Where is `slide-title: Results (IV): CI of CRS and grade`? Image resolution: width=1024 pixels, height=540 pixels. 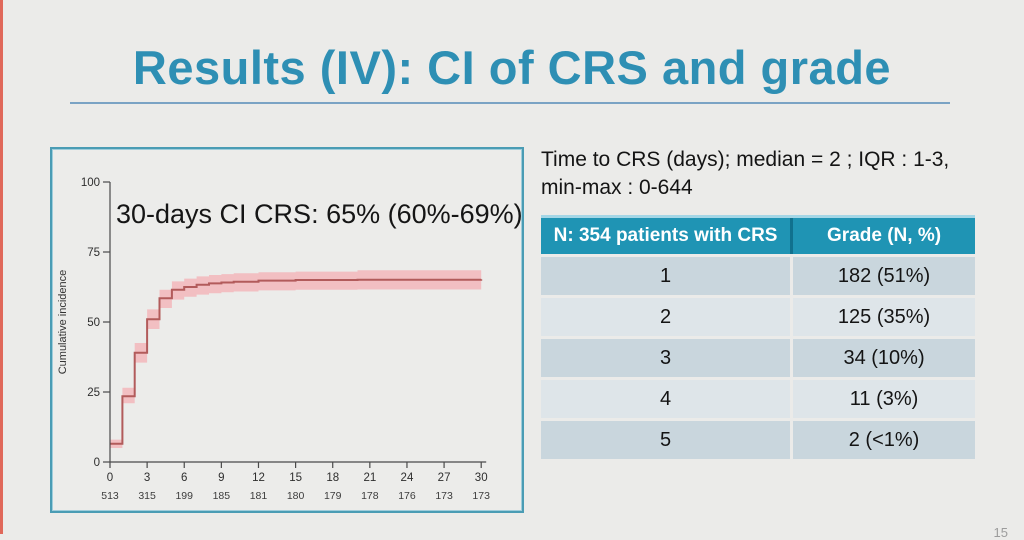
slide-title: Results (IV): CI of CRS and grade is located at coordinates (512, 67).